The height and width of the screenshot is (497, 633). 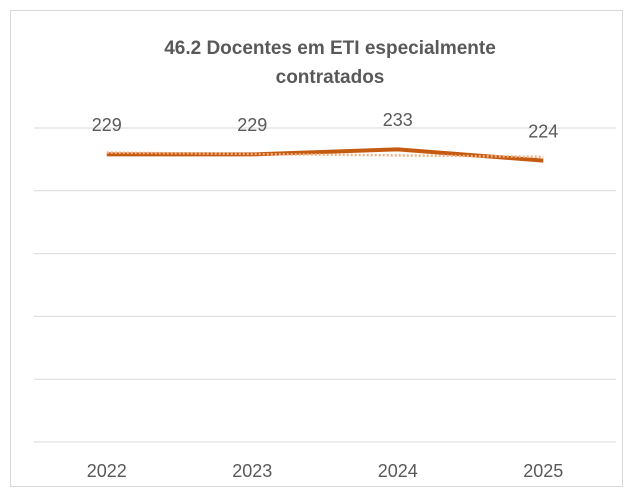 What do you see at coordinates (543, 471) in the screenshot?
I see `x-tick-label: 2025` at bounding box center [543, 471].